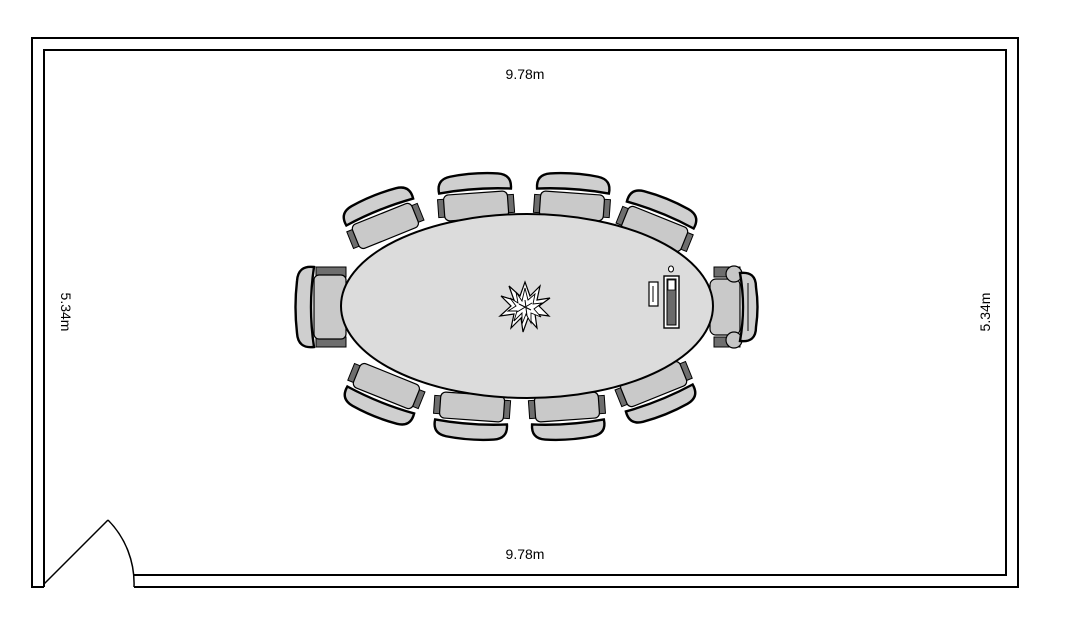 The height and width of the screenshot is (628, 1074). I want to click on chair-right-end, so click(734, 307).